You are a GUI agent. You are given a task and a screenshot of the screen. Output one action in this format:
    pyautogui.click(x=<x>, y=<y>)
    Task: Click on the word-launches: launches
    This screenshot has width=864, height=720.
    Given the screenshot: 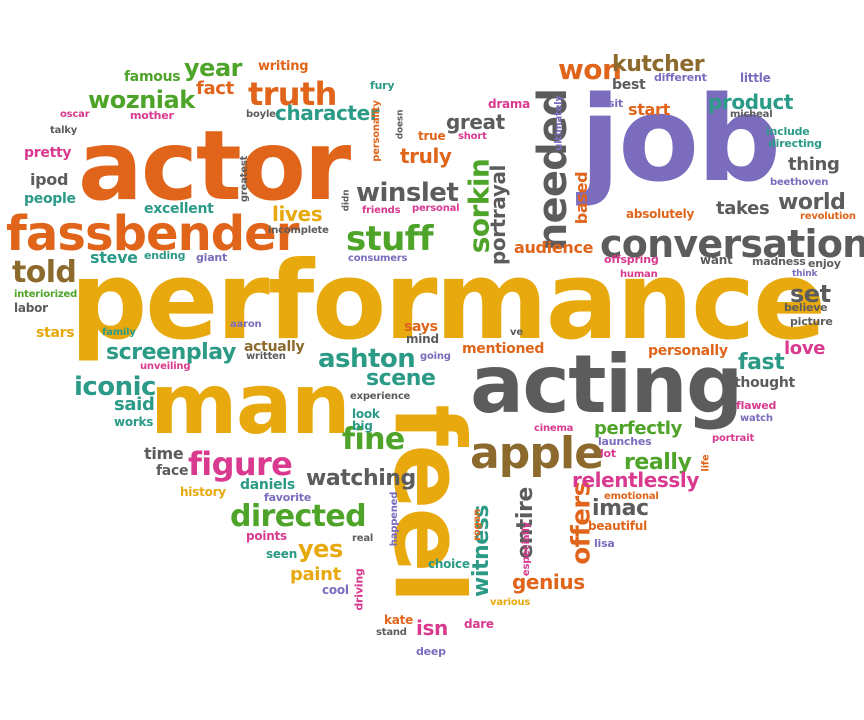 What is the action you would take?
    pyautogui.click(x=625, y=441)
    